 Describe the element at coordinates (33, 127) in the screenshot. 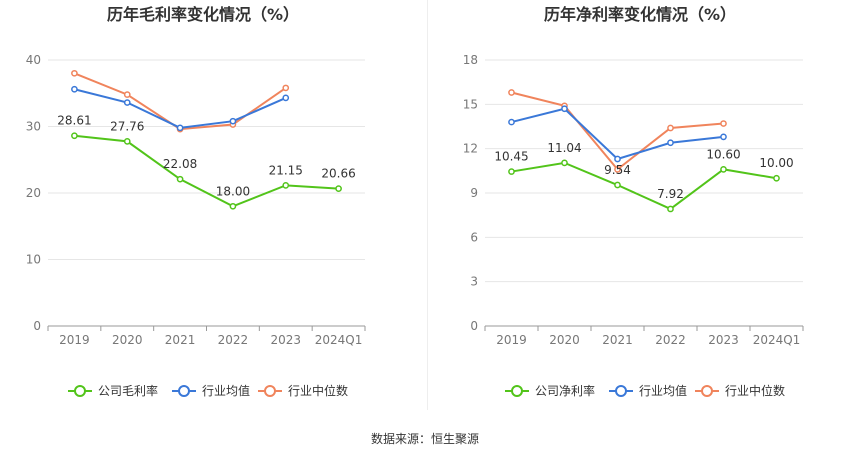

I see `y-tick-label: 30` at that location.